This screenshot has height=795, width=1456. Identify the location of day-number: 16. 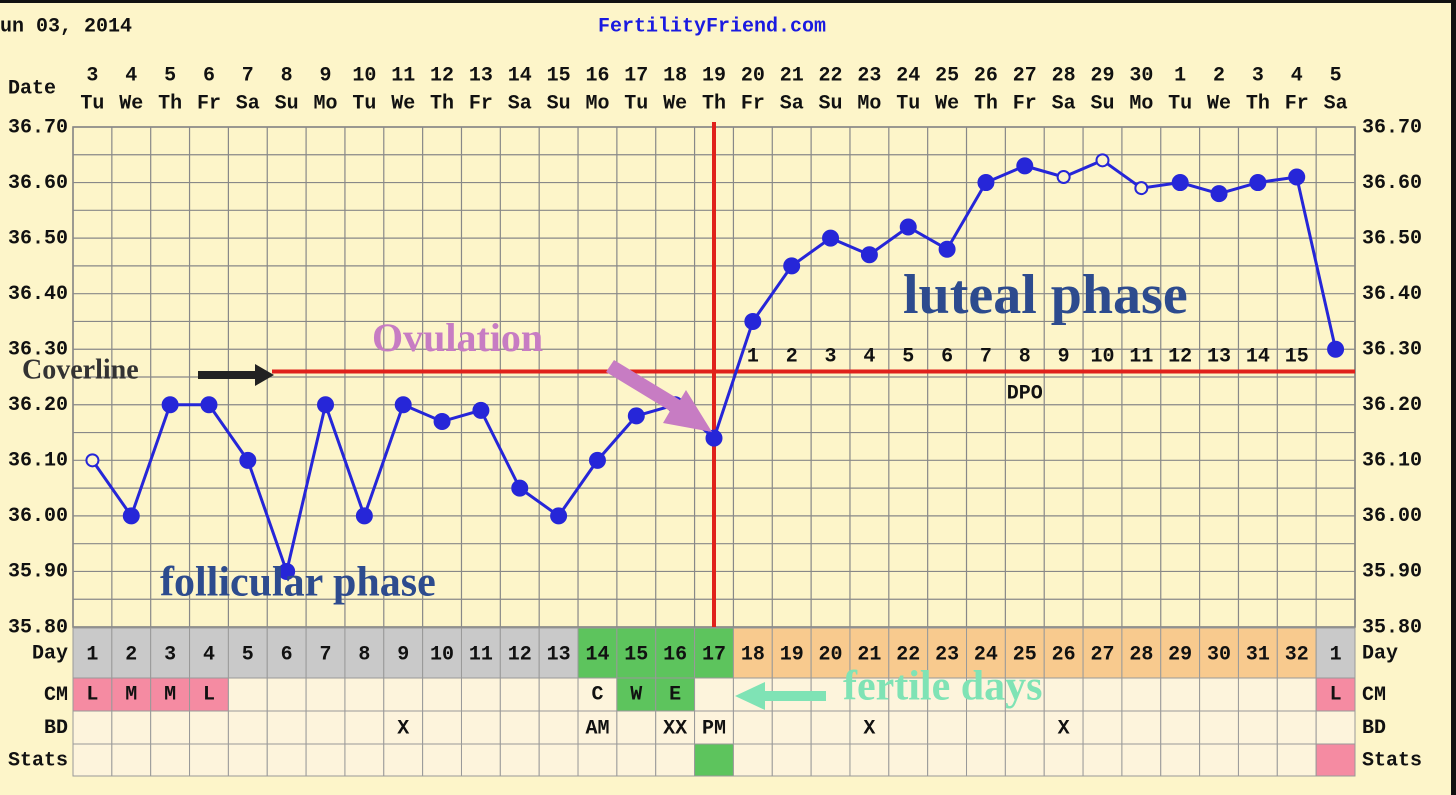
(675, 654).